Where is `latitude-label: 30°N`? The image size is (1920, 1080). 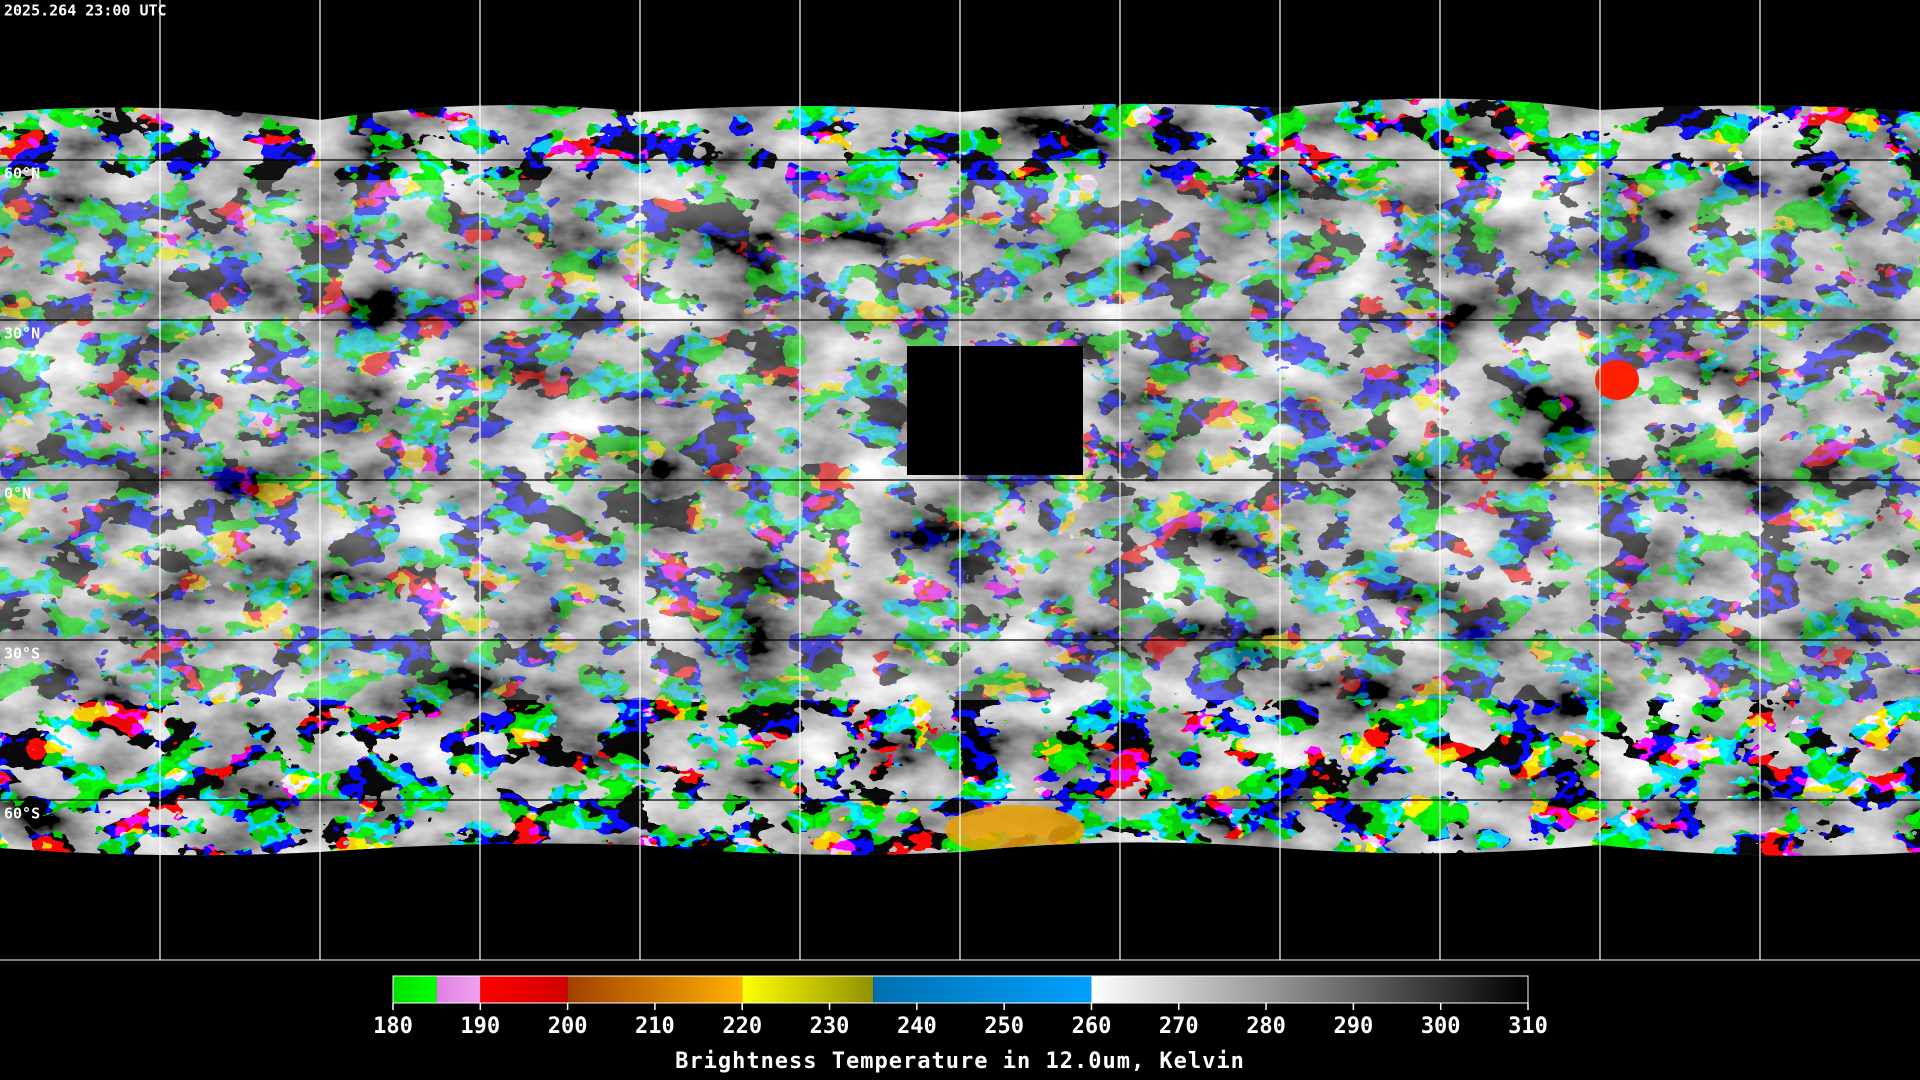 latitude-label: 30°N is located at coordinates (22, 334).